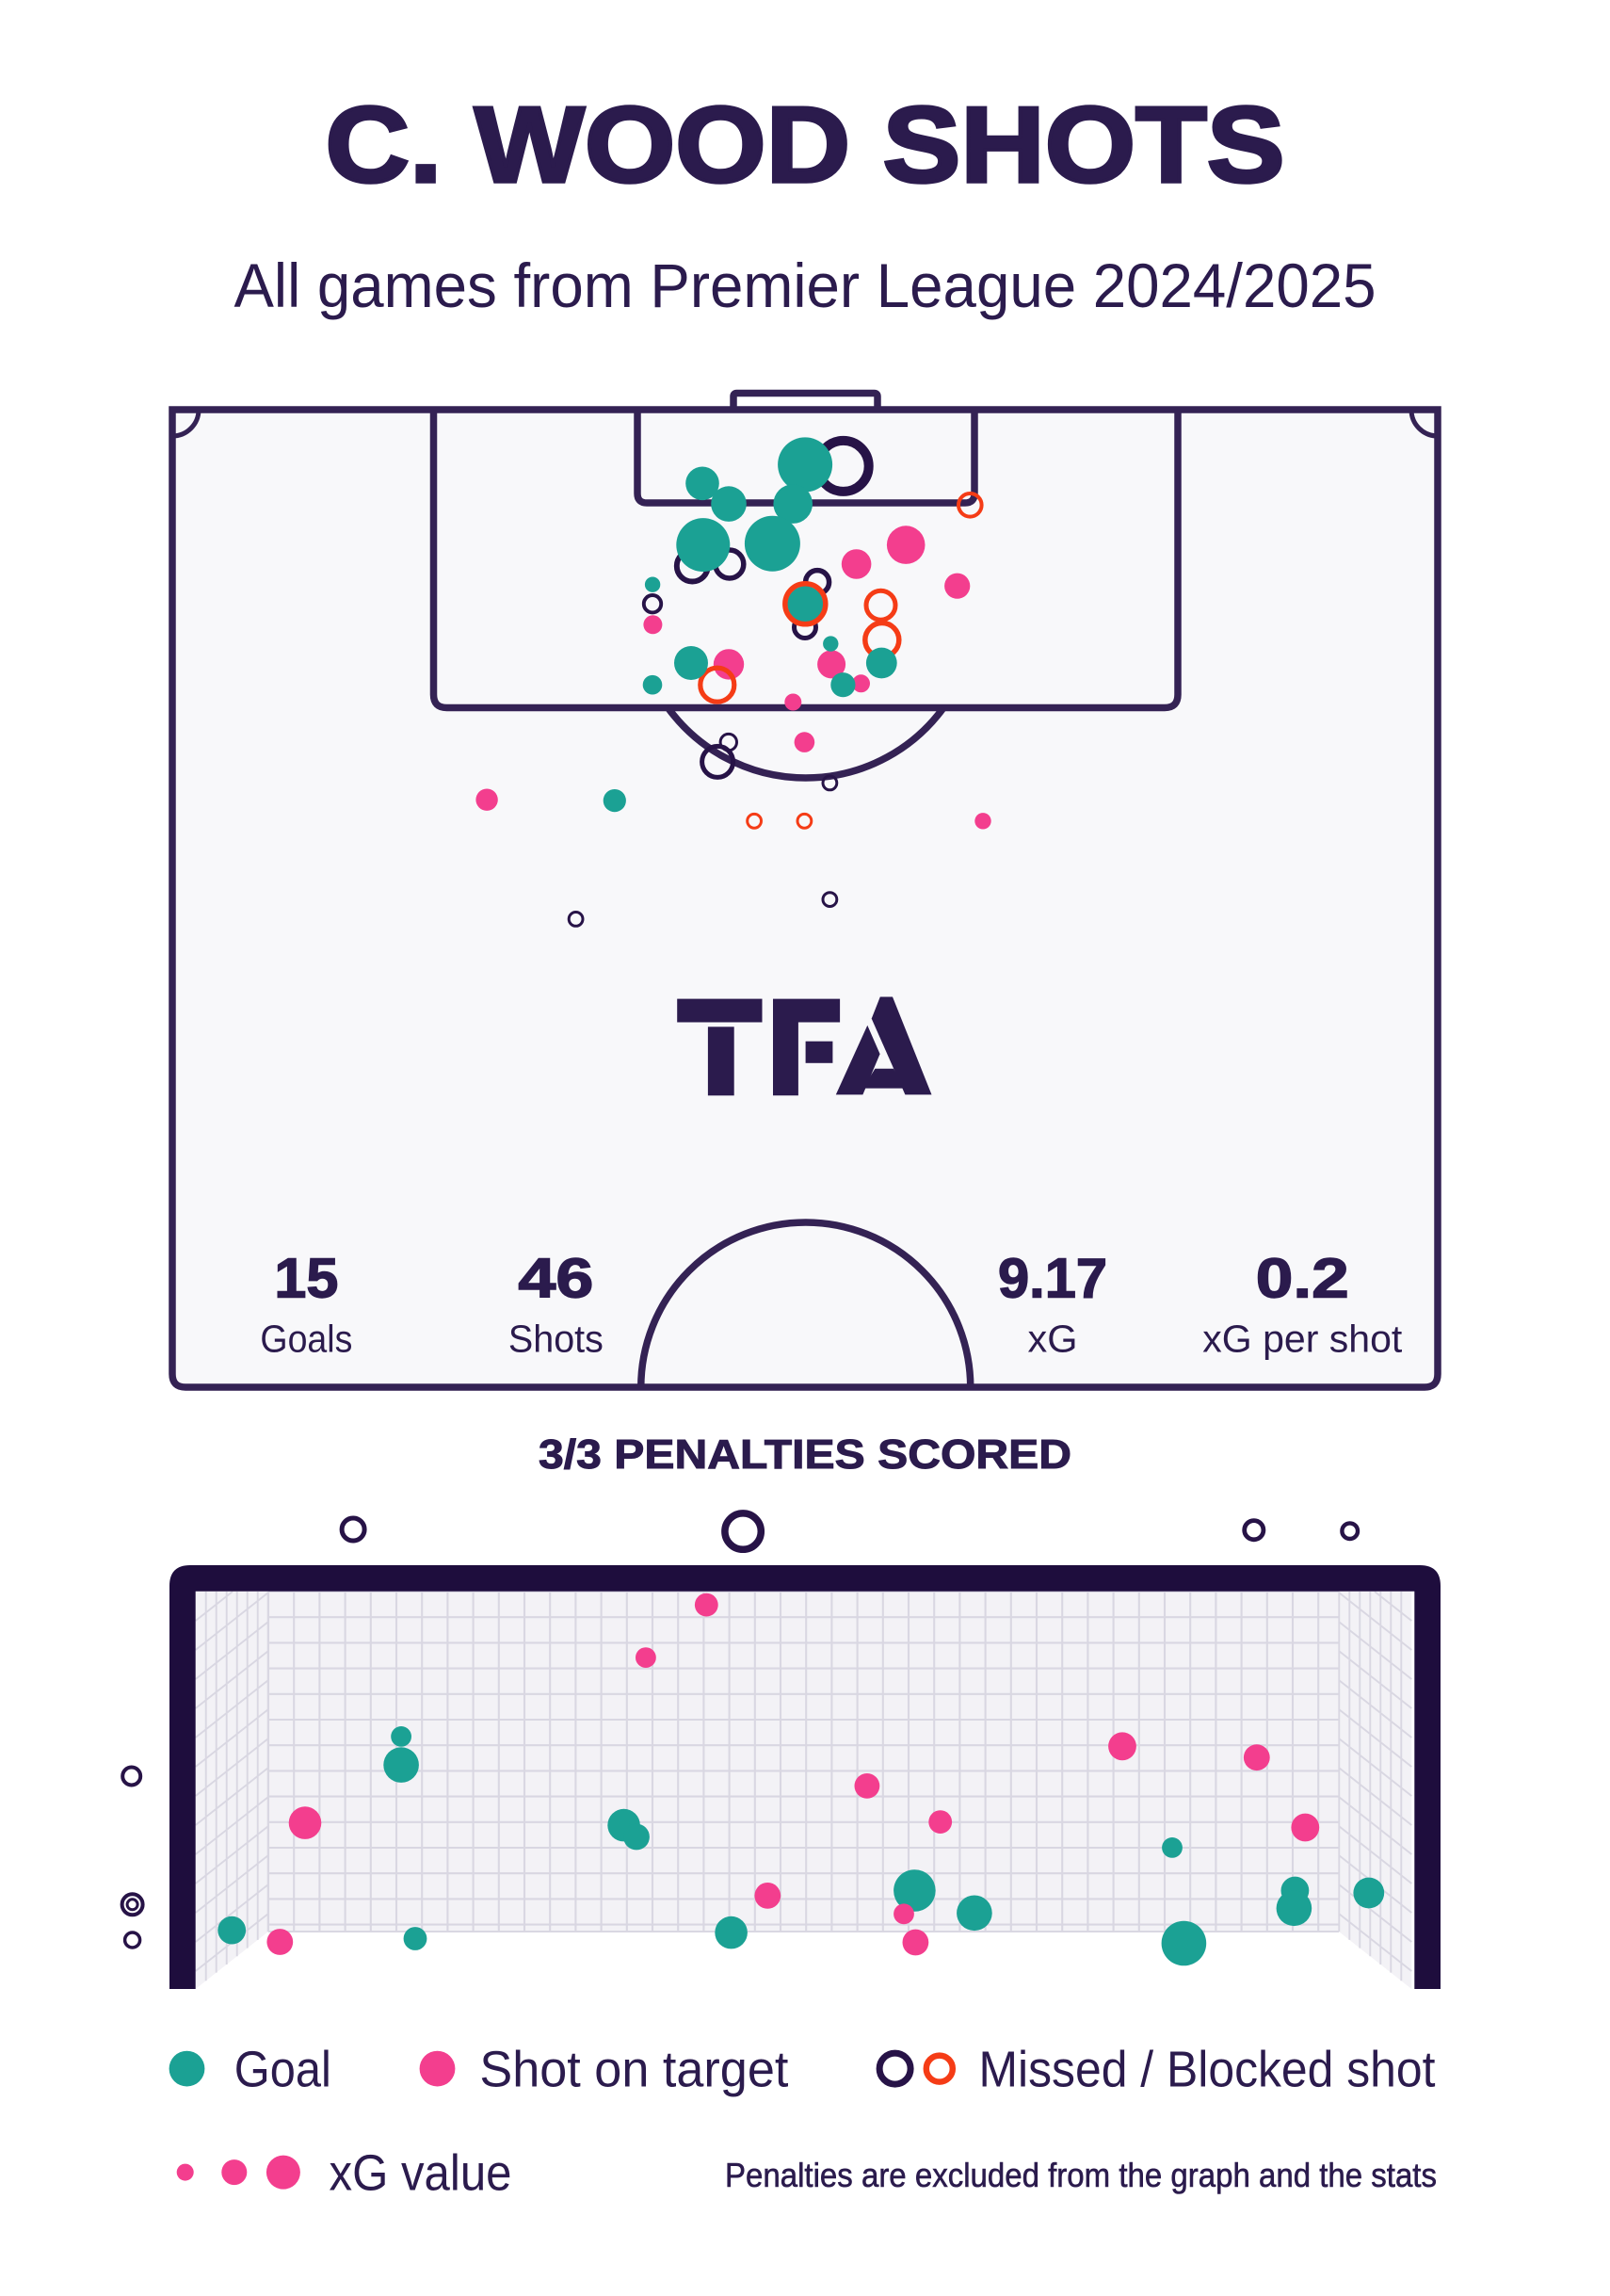  I want to click on svg-text: 9.17, so click(1052, 1279).